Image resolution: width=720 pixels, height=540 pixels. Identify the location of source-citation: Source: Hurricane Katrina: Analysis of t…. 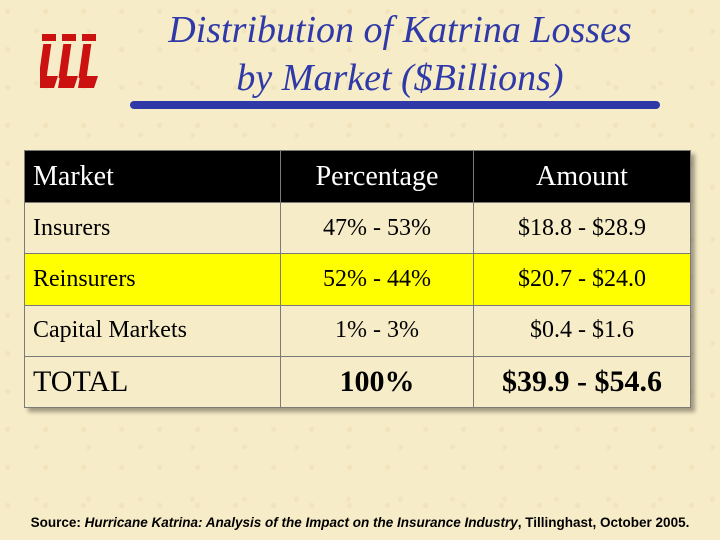
(360, 522).